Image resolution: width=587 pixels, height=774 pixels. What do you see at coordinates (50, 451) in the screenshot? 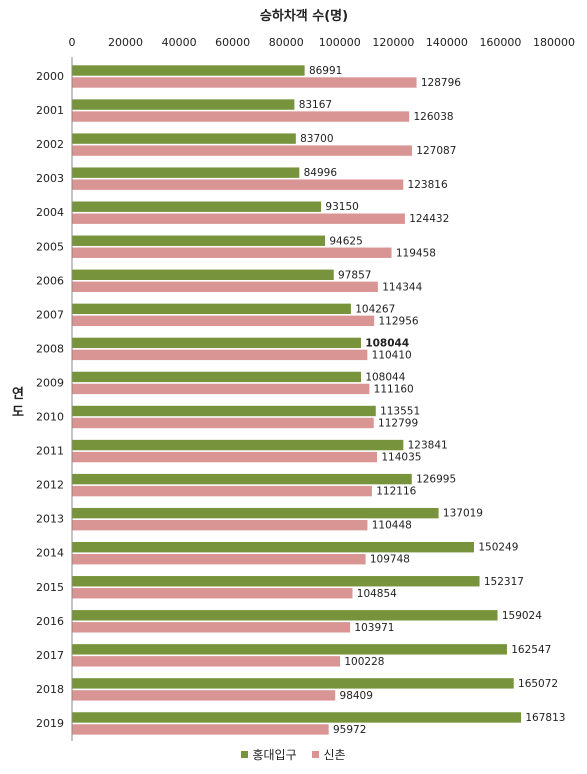
I see `y-tick-label: 2011` at bounding box center [50, 451].